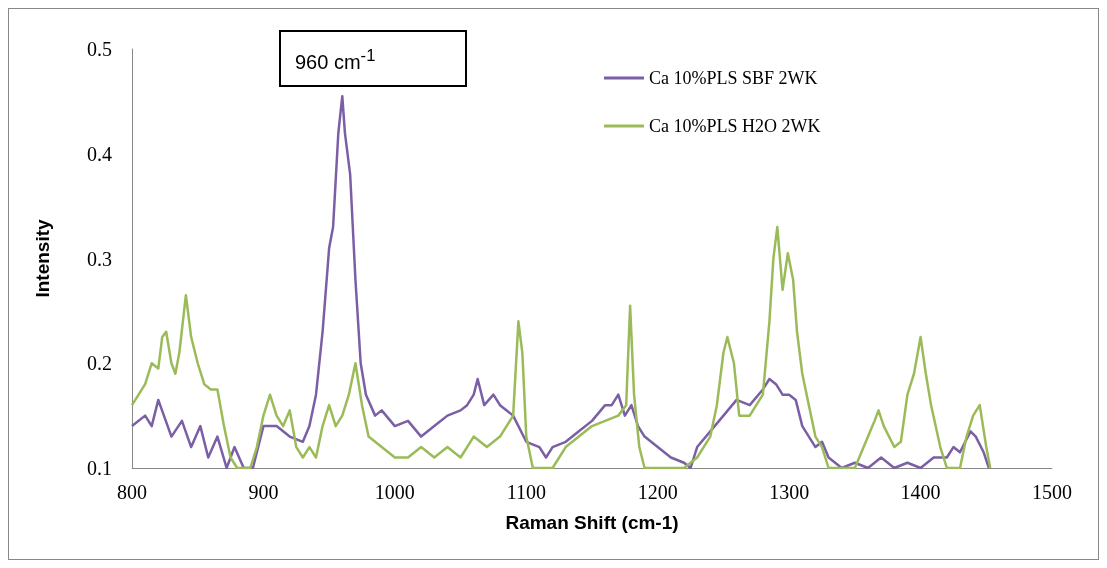 The image size is (1107, 568). Describe the element at coordinates (733, 78) in the screenshot. I see `legend-label: Ca 10%PLS SBF 2WK` at that location.